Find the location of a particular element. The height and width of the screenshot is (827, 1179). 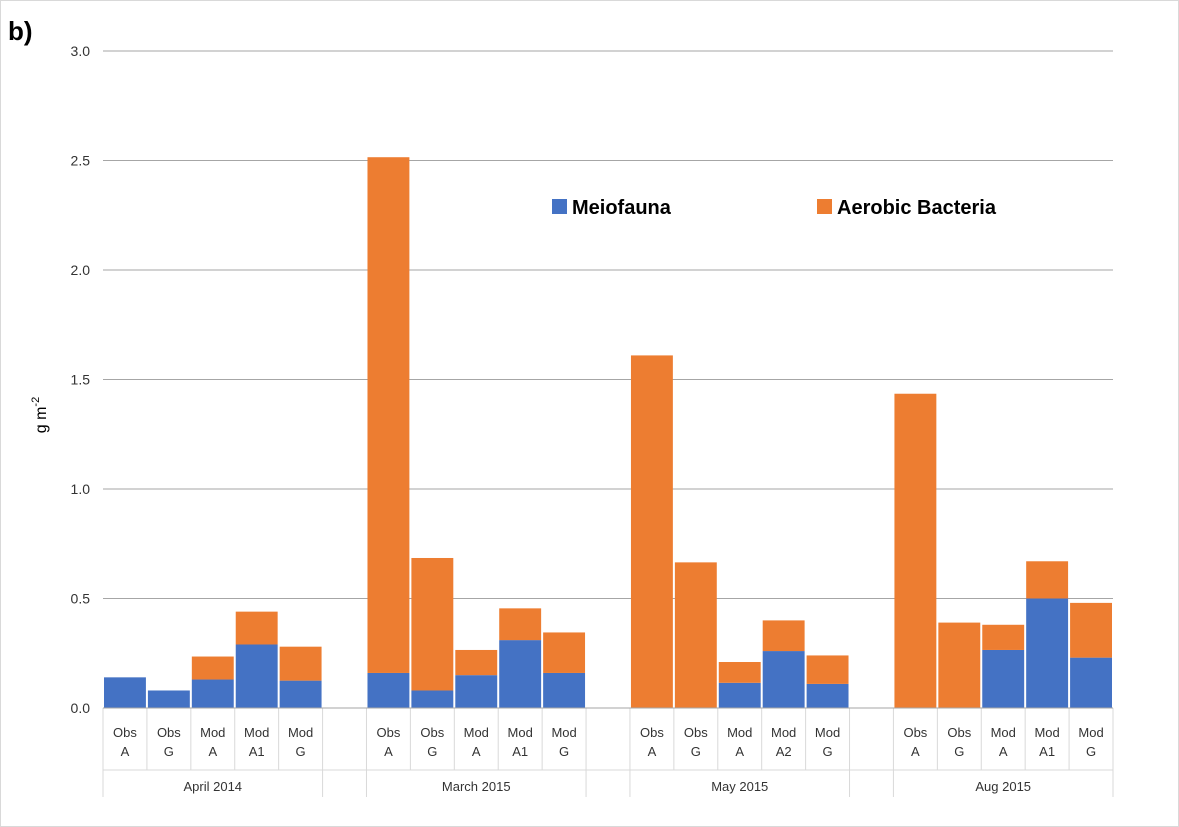

y-axis-label: g m-2 is located at coordinates (40, 415).